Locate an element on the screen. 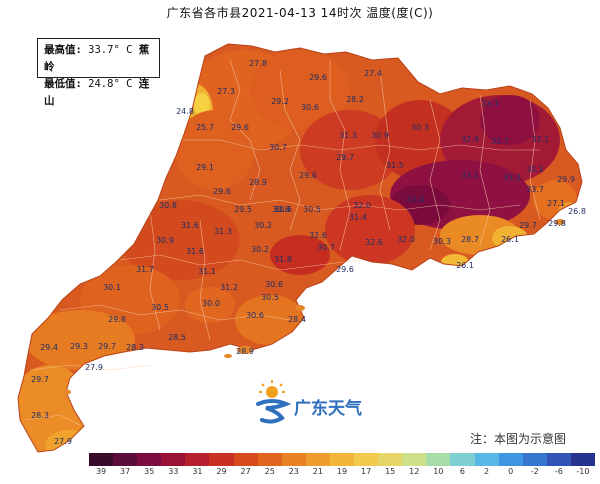 The height and width of the screenshot is (484, 600). station-temperature-label: 32.0 is located at coordinates (406, 239).